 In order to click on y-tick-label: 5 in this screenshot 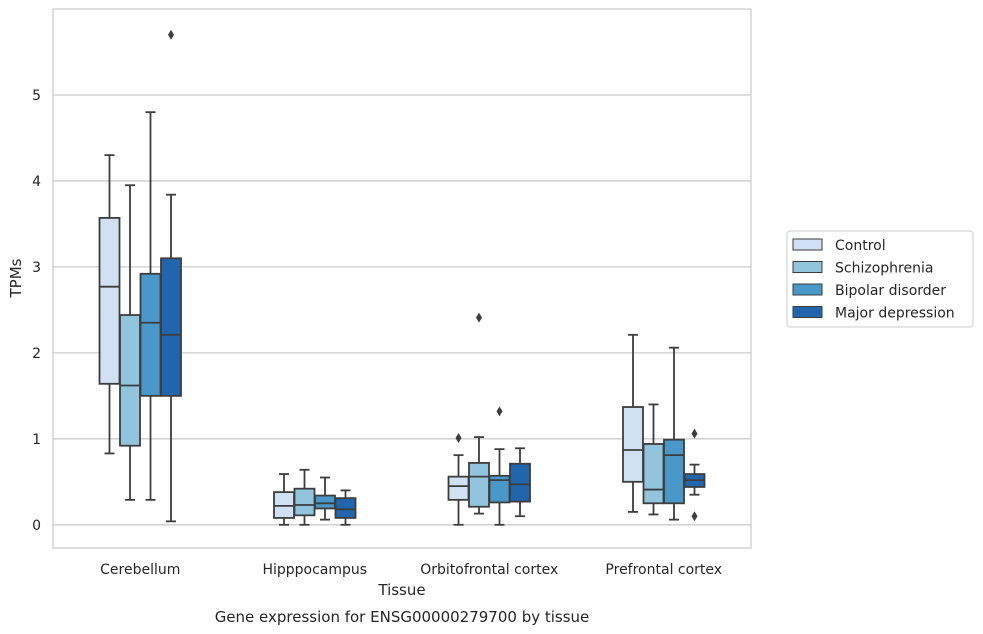, I will do `click(36, 96)`.